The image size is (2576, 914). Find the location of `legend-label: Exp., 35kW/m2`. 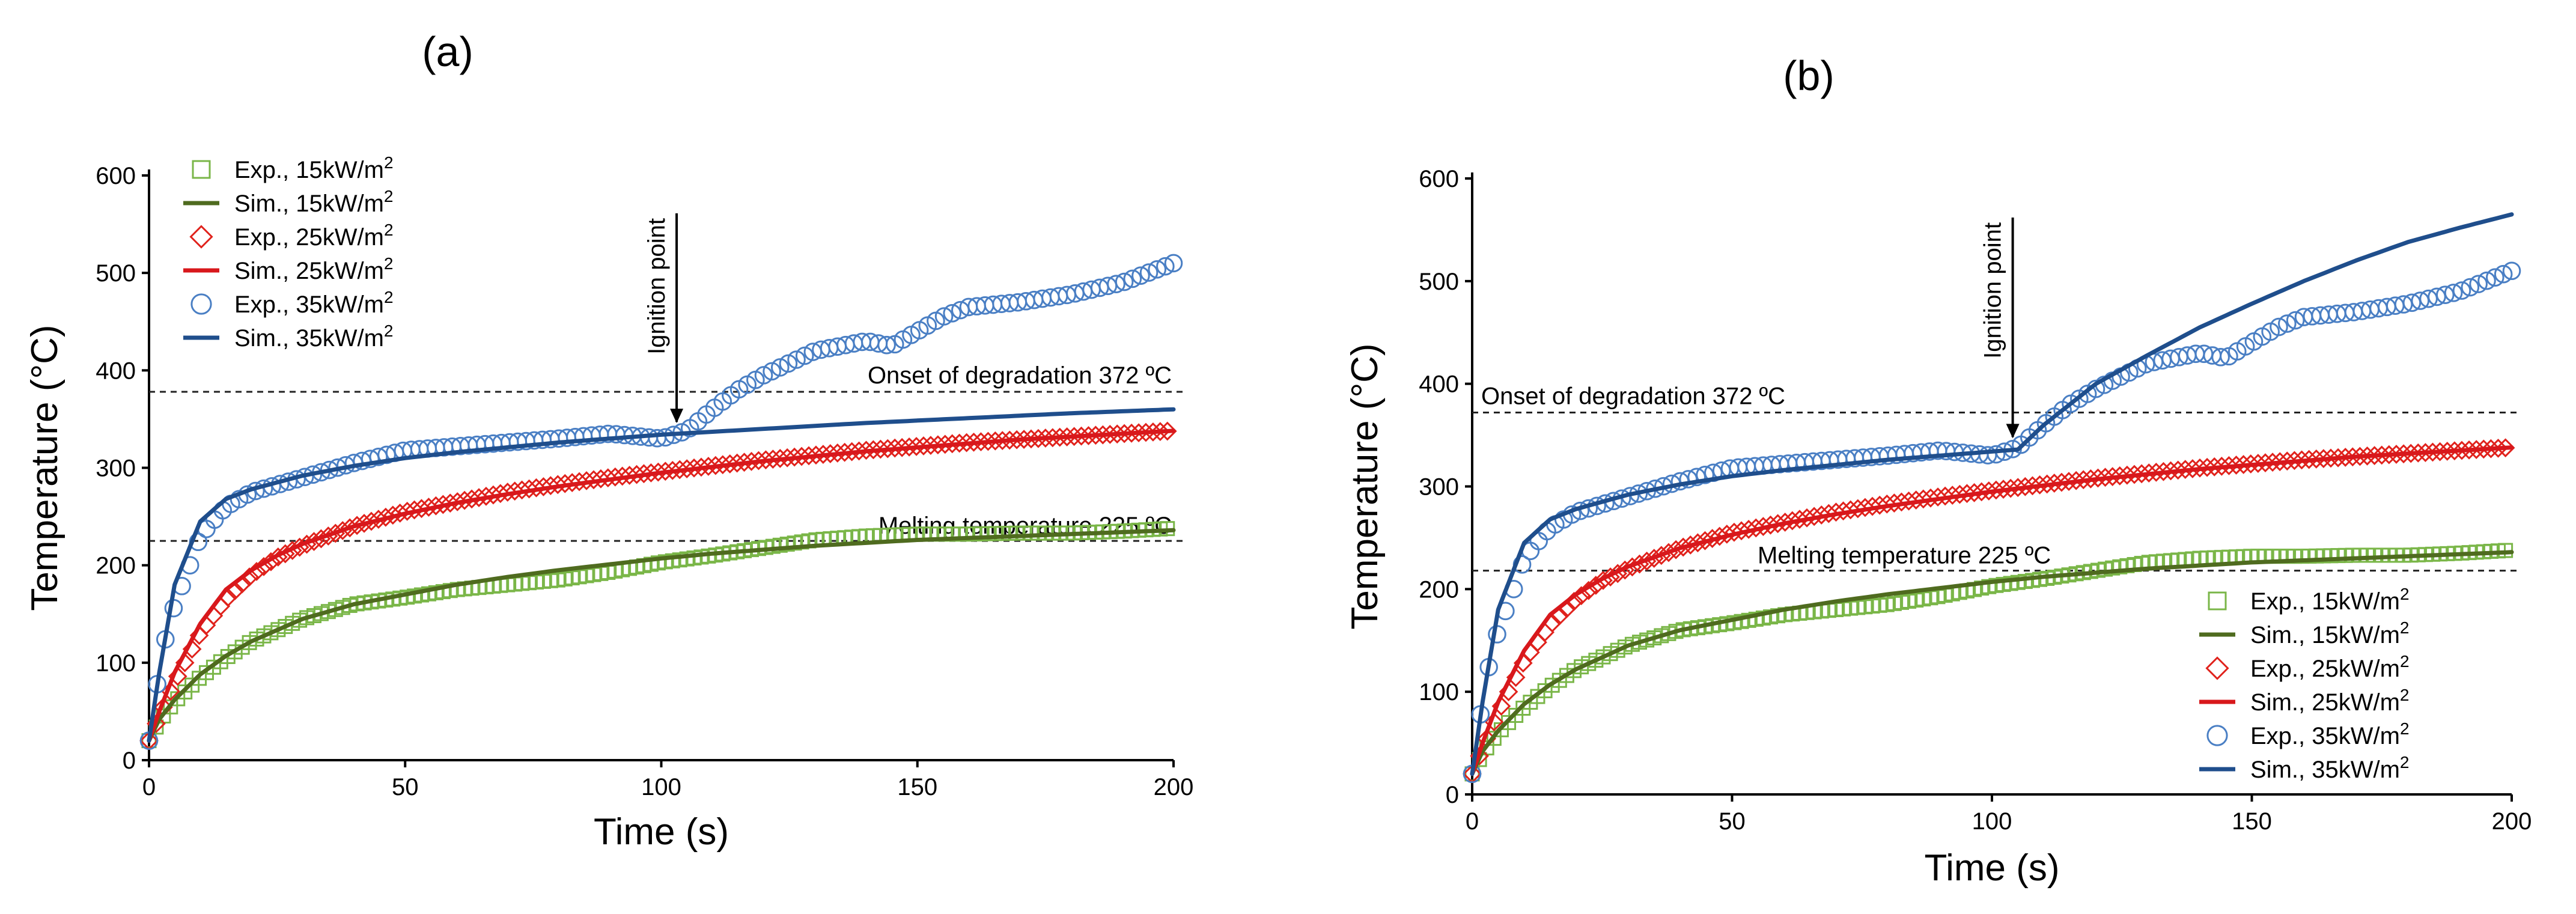

legend-label: Exp., 35kW/m2 is located at coordinates (314, 303).